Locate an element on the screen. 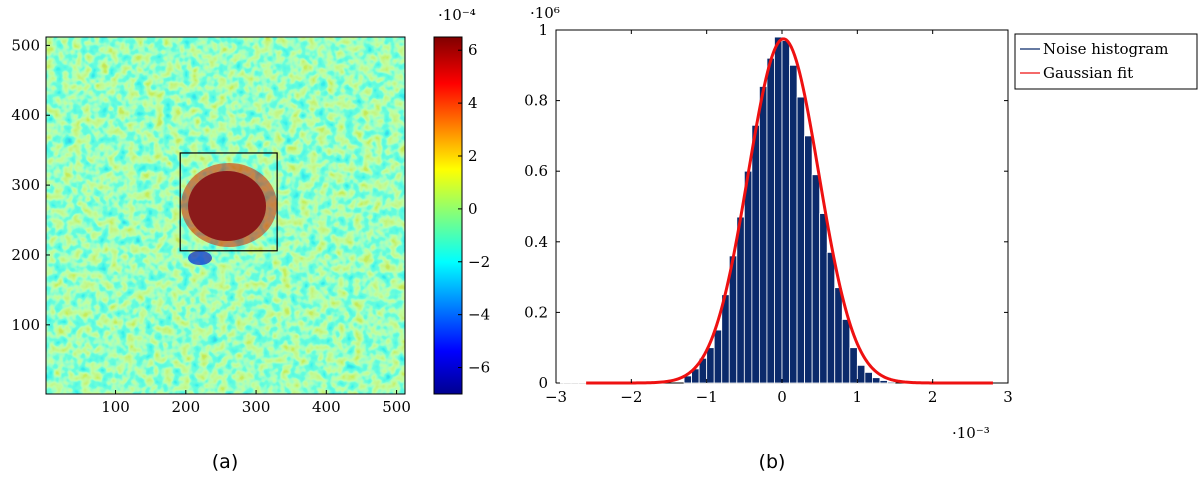 This screenshot has width=1200, height=478. legend-box is located at coordinates (1106, 61).